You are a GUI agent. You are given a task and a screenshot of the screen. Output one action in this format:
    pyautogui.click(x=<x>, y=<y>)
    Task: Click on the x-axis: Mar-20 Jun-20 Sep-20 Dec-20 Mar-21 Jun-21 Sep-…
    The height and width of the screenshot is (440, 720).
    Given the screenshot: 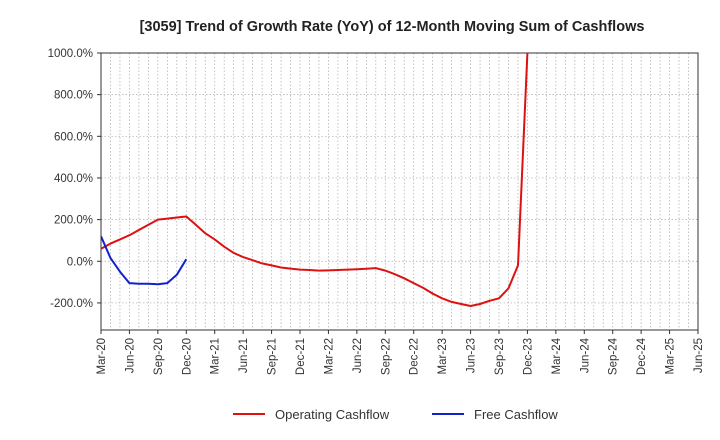 What is the action you would take?
    pyautogui.click(x=400, y=352)
    